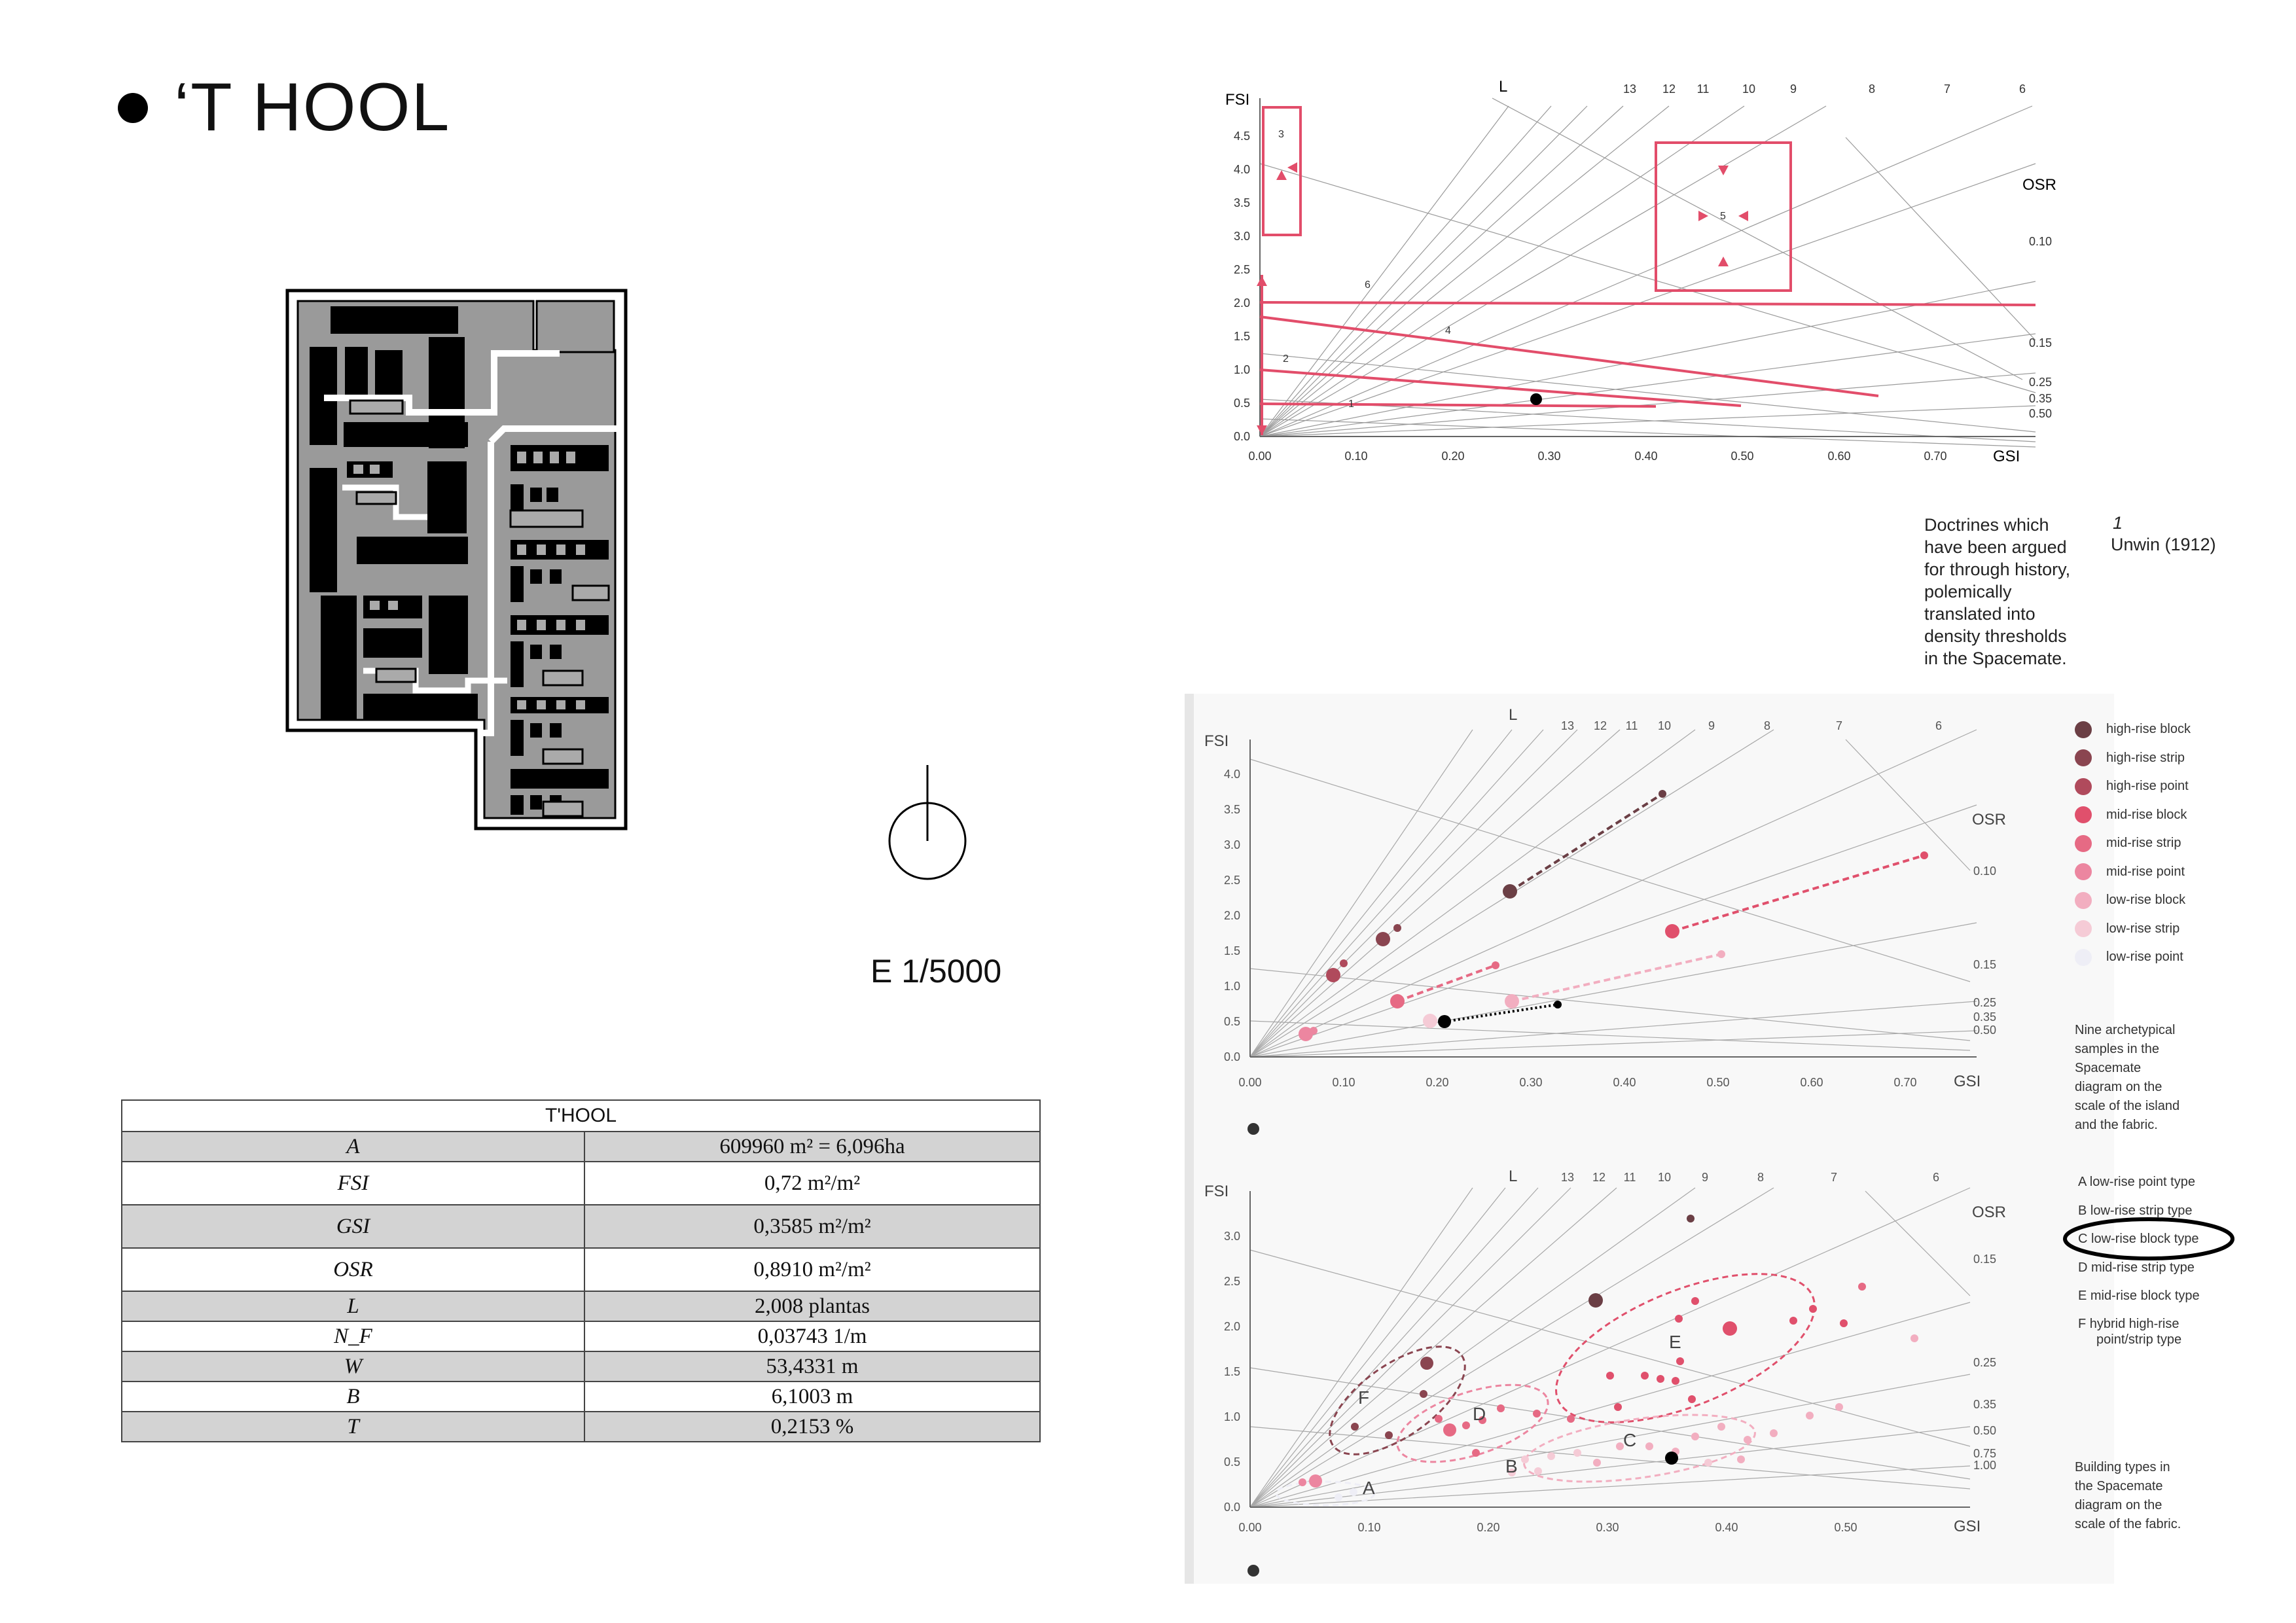  I want to click on table-row: L 2,008 plantas, so click(581, 1306).